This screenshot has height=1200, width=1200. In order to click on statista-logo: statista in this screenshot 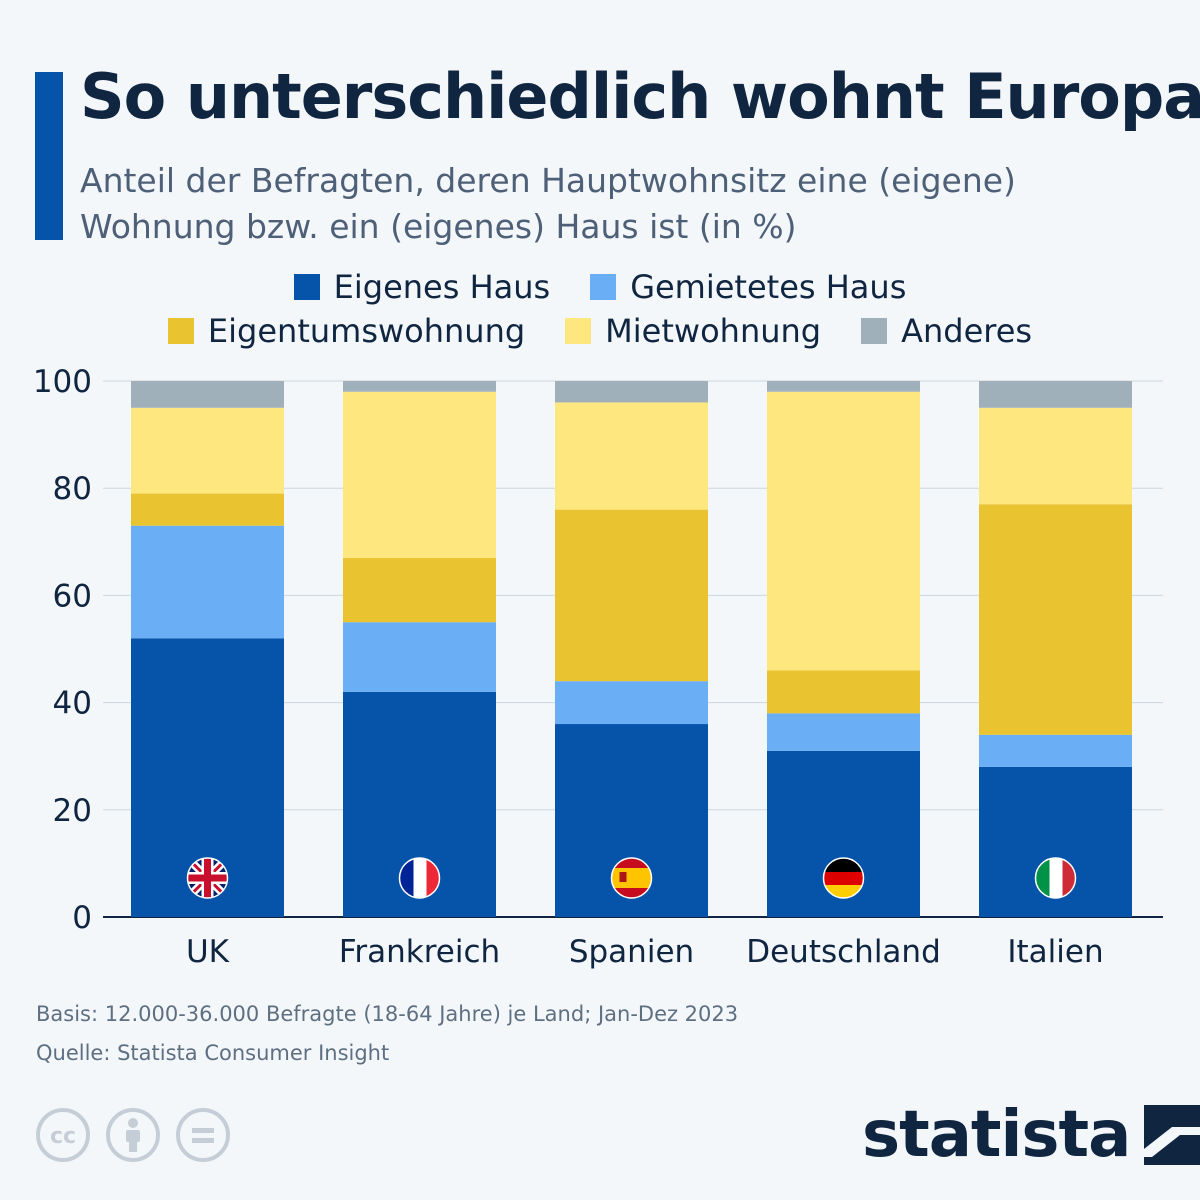, I will do `click(1031, 1135)`.